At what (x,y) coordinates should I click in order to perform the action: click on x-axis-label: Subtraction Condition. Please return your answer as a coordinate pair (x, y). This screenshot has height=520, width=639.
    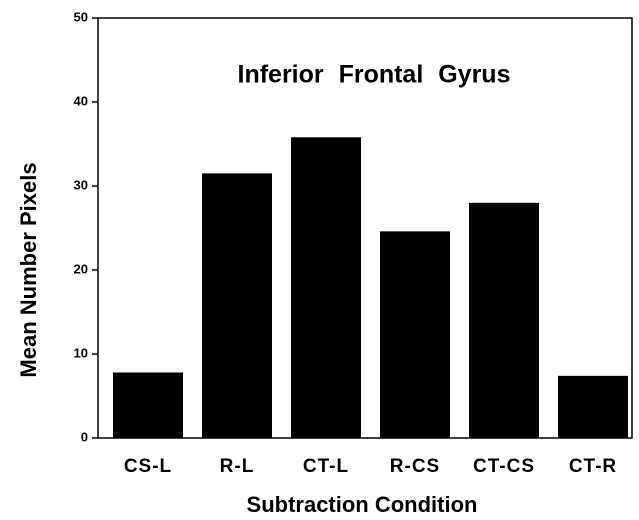
    Looking at the image, I should click on (362, 504).